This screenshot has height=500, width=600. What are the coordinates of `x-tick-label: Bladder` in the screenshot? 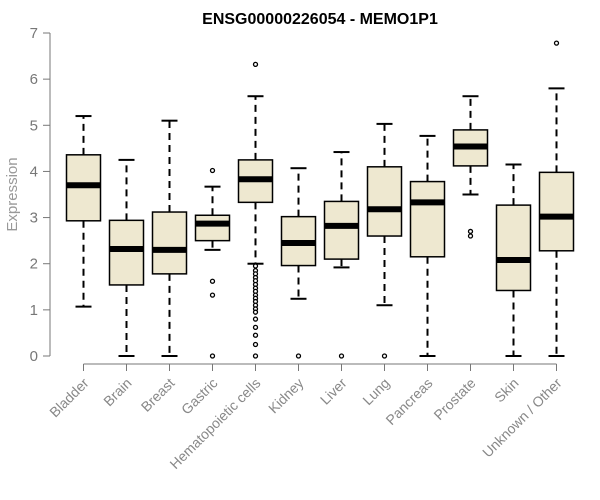 It's located at (69, 398).